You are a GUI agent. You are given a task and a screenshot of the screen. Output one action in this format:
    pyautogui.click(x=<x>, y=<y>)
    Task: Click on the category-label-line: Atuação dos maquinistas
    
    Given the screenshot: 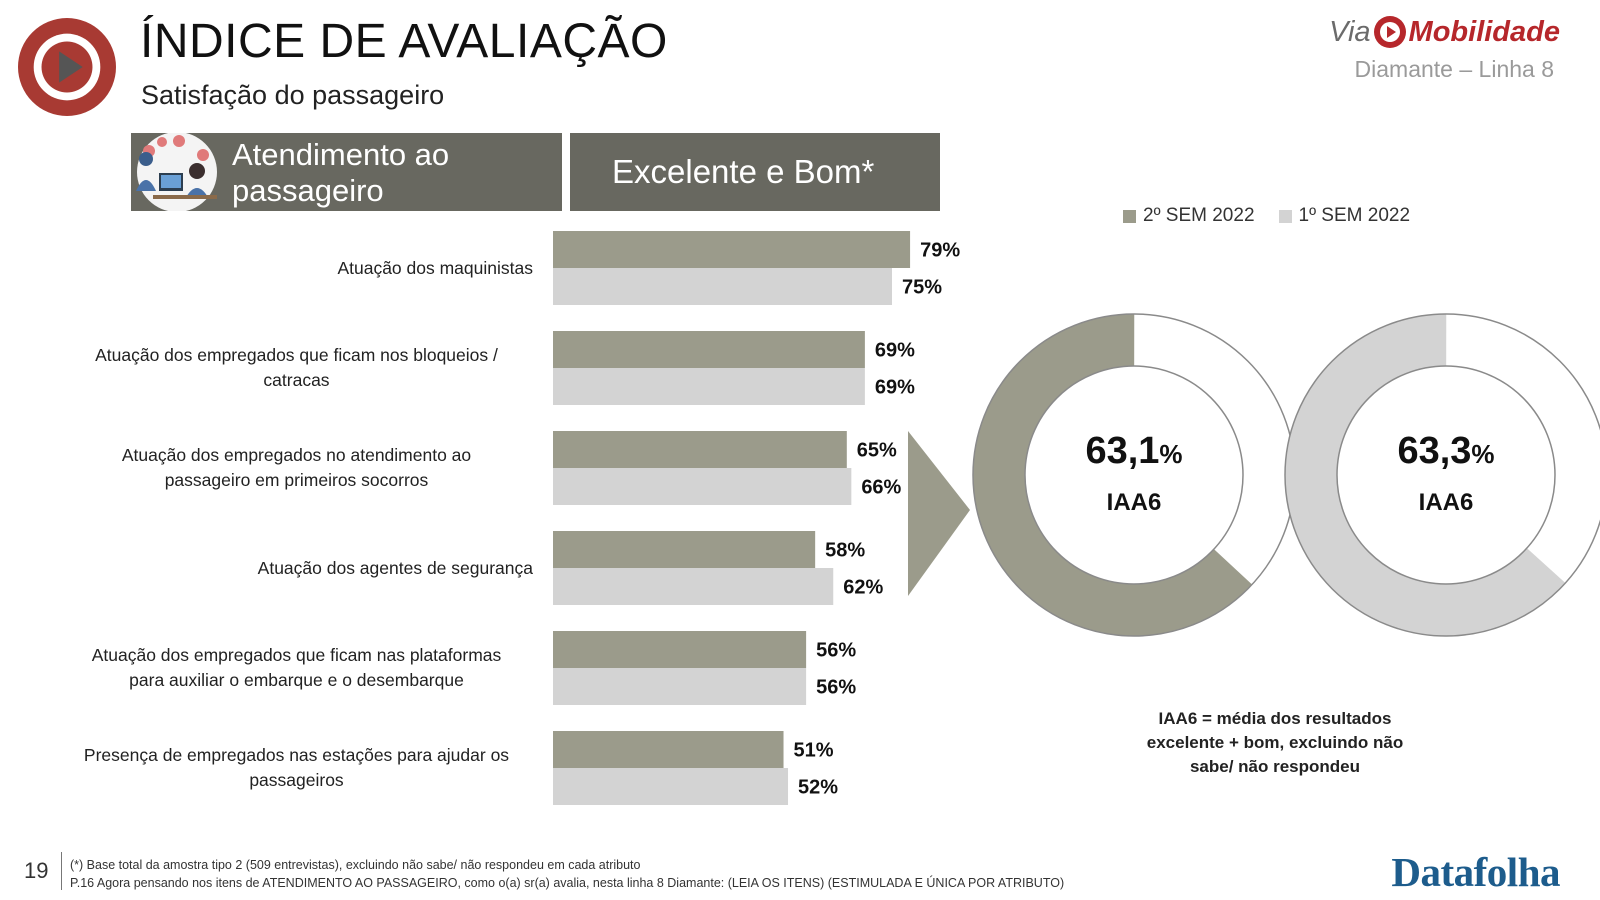 What is the action you would take?
    pyautogui.click(x=435, y=267)
    